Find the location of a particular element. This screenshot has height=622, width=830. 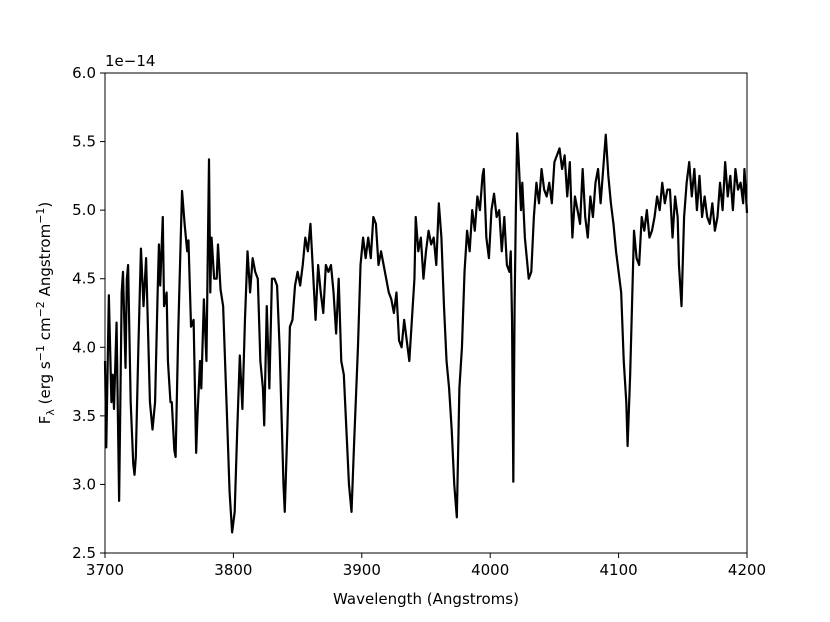

y-label-part: λ is located at coordinates (50, 412).